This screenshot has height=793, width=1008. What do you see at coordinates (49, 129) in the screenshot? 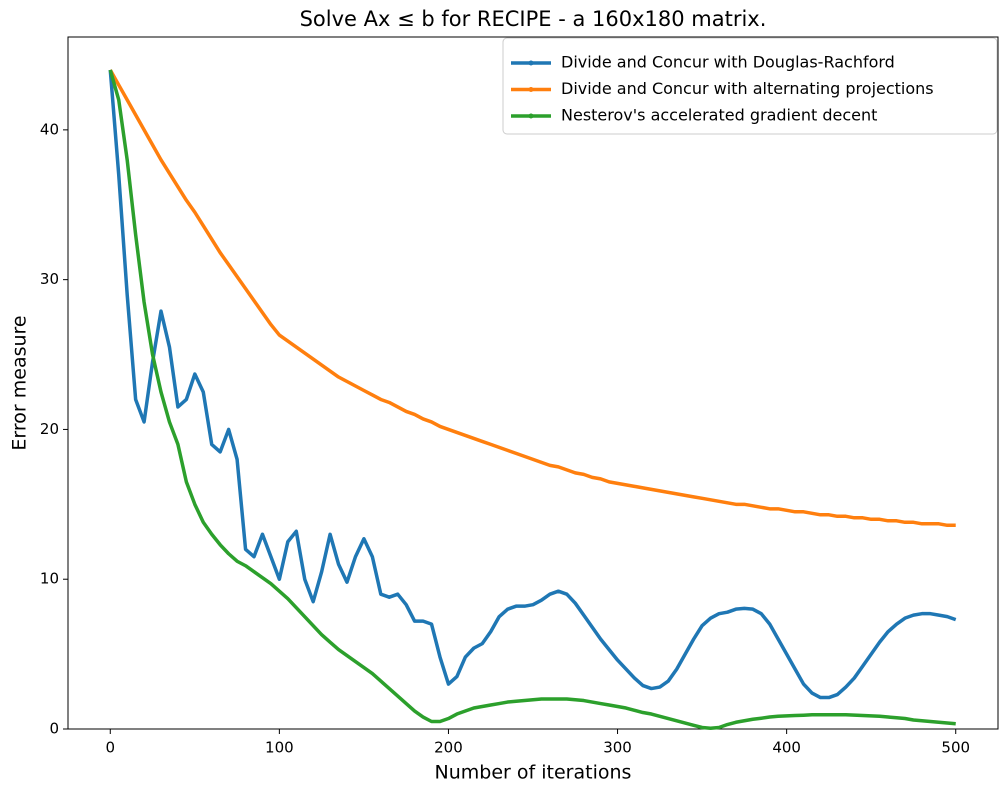
I see `y-tick-label: 40` at bounding box center [49, 129].